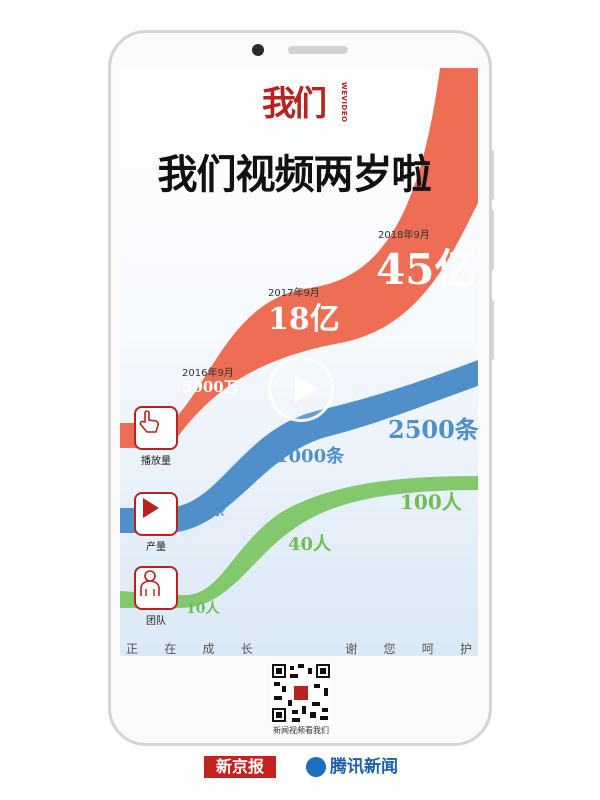 The width and height of the screenshot is (600, 800). Describe the element at coordinates (491, 330) in the screenshot. I see `power-button` at that location.